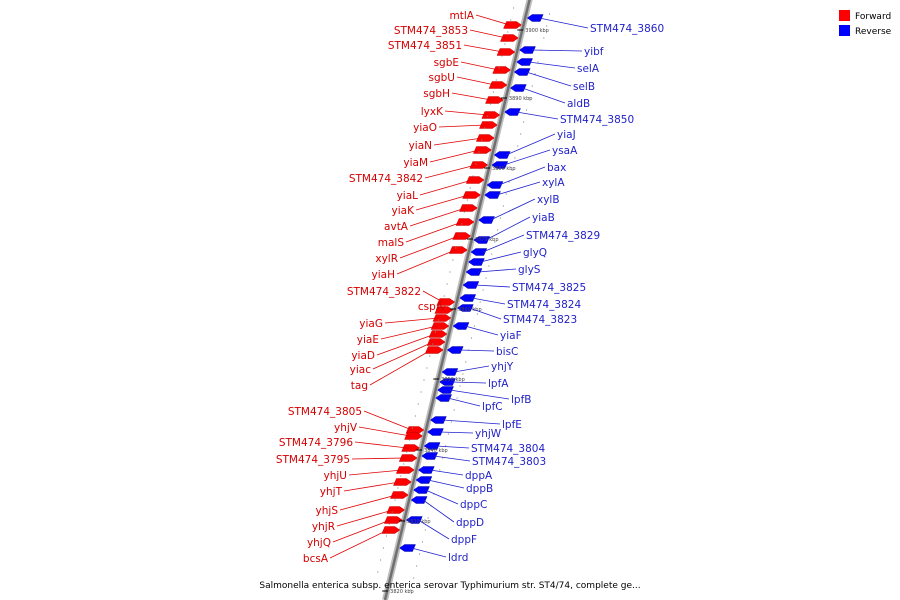  I want to click on forward-gene-label: STM474_3805, so click(325, 412).